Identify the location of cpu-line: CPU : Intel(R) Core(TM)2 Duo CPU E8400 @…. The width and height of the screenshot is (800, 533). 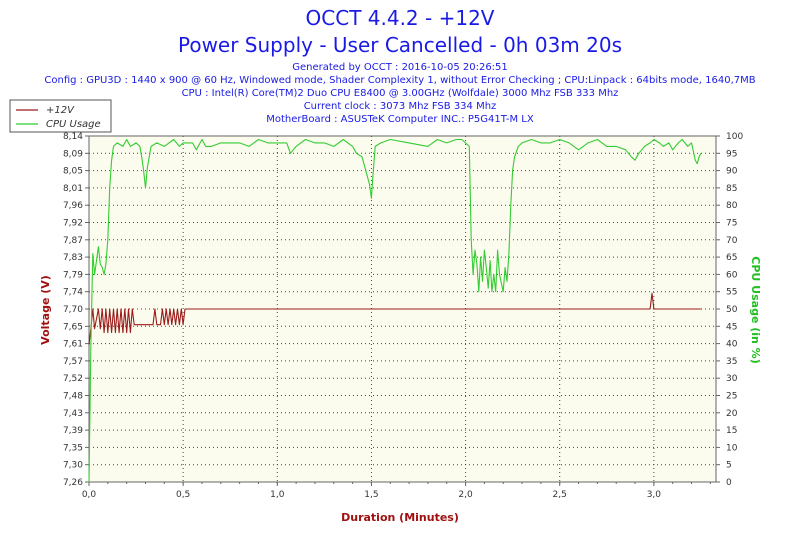
(400, 93).